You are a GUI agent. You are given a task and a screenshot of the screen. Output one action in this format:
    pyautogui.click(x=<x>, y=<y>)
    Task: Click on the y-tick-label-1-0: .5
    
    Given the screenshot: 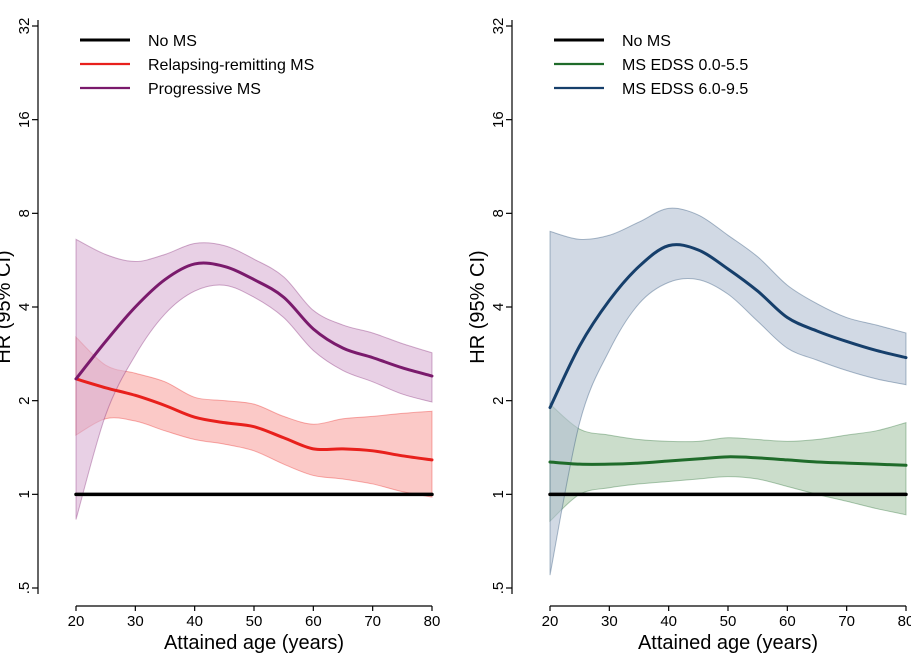 What is the action you would take?
    pyautogui.click(x=498, y=588)
    